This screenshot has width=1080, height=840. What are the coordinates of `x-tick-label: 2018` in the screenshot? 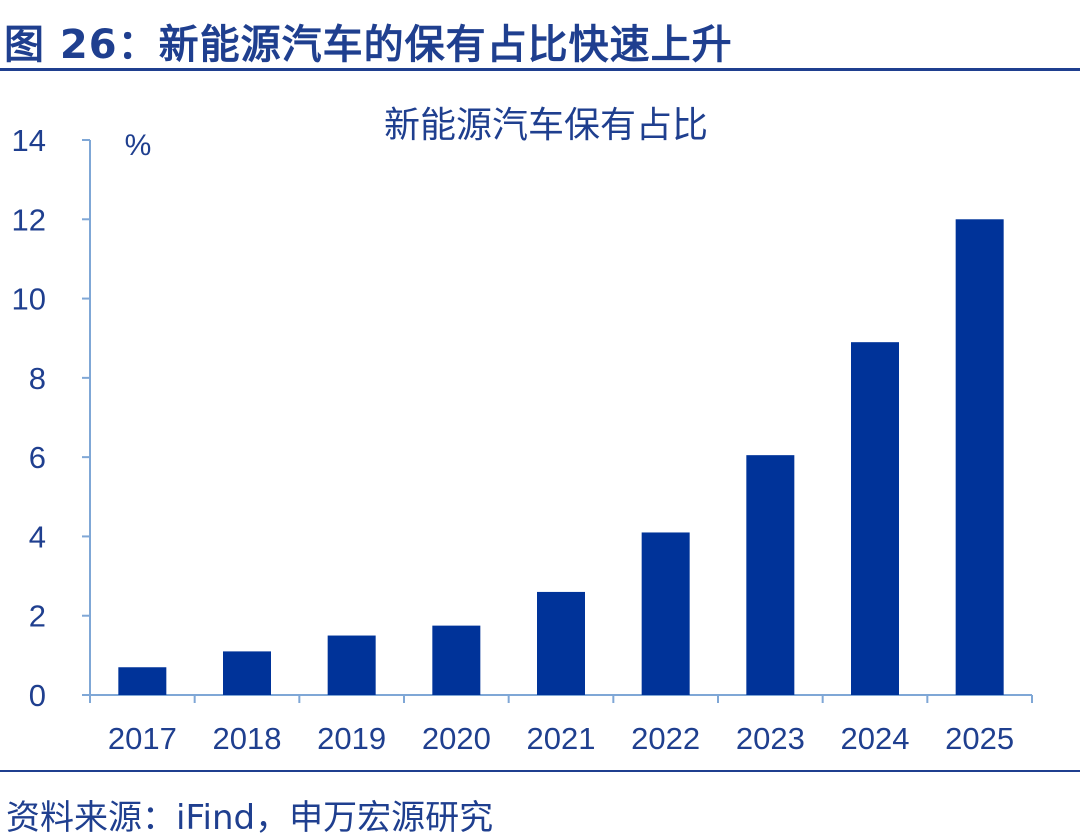 It's located at (247, 738).